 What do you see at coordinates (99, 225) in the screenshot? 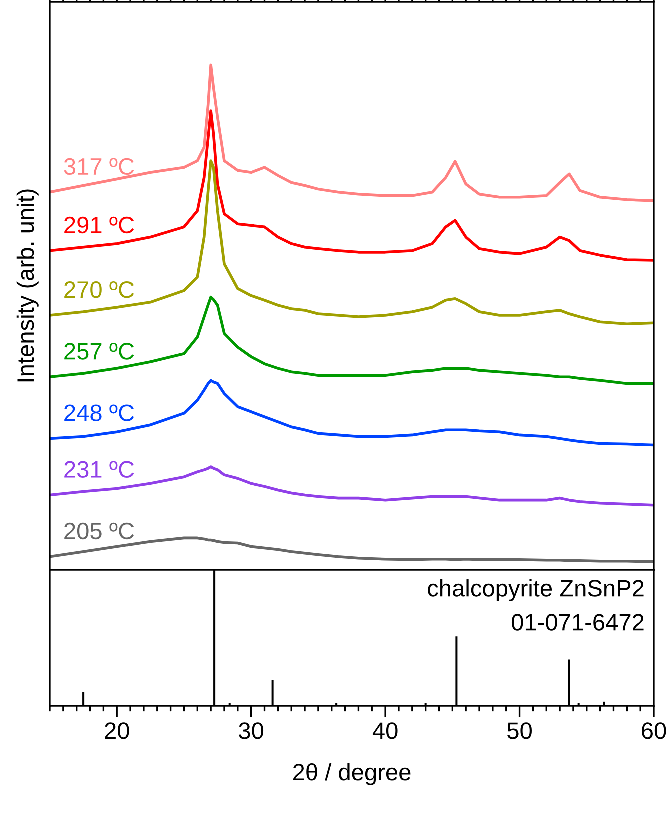
I see `series-label: 291 ºC` at bounding box center [99, 225].